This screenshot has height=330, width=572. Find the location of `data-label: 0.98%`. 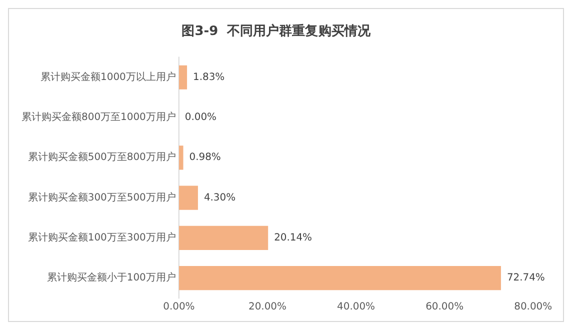

data-label: 0.98% is located at coordinates (205, 158).